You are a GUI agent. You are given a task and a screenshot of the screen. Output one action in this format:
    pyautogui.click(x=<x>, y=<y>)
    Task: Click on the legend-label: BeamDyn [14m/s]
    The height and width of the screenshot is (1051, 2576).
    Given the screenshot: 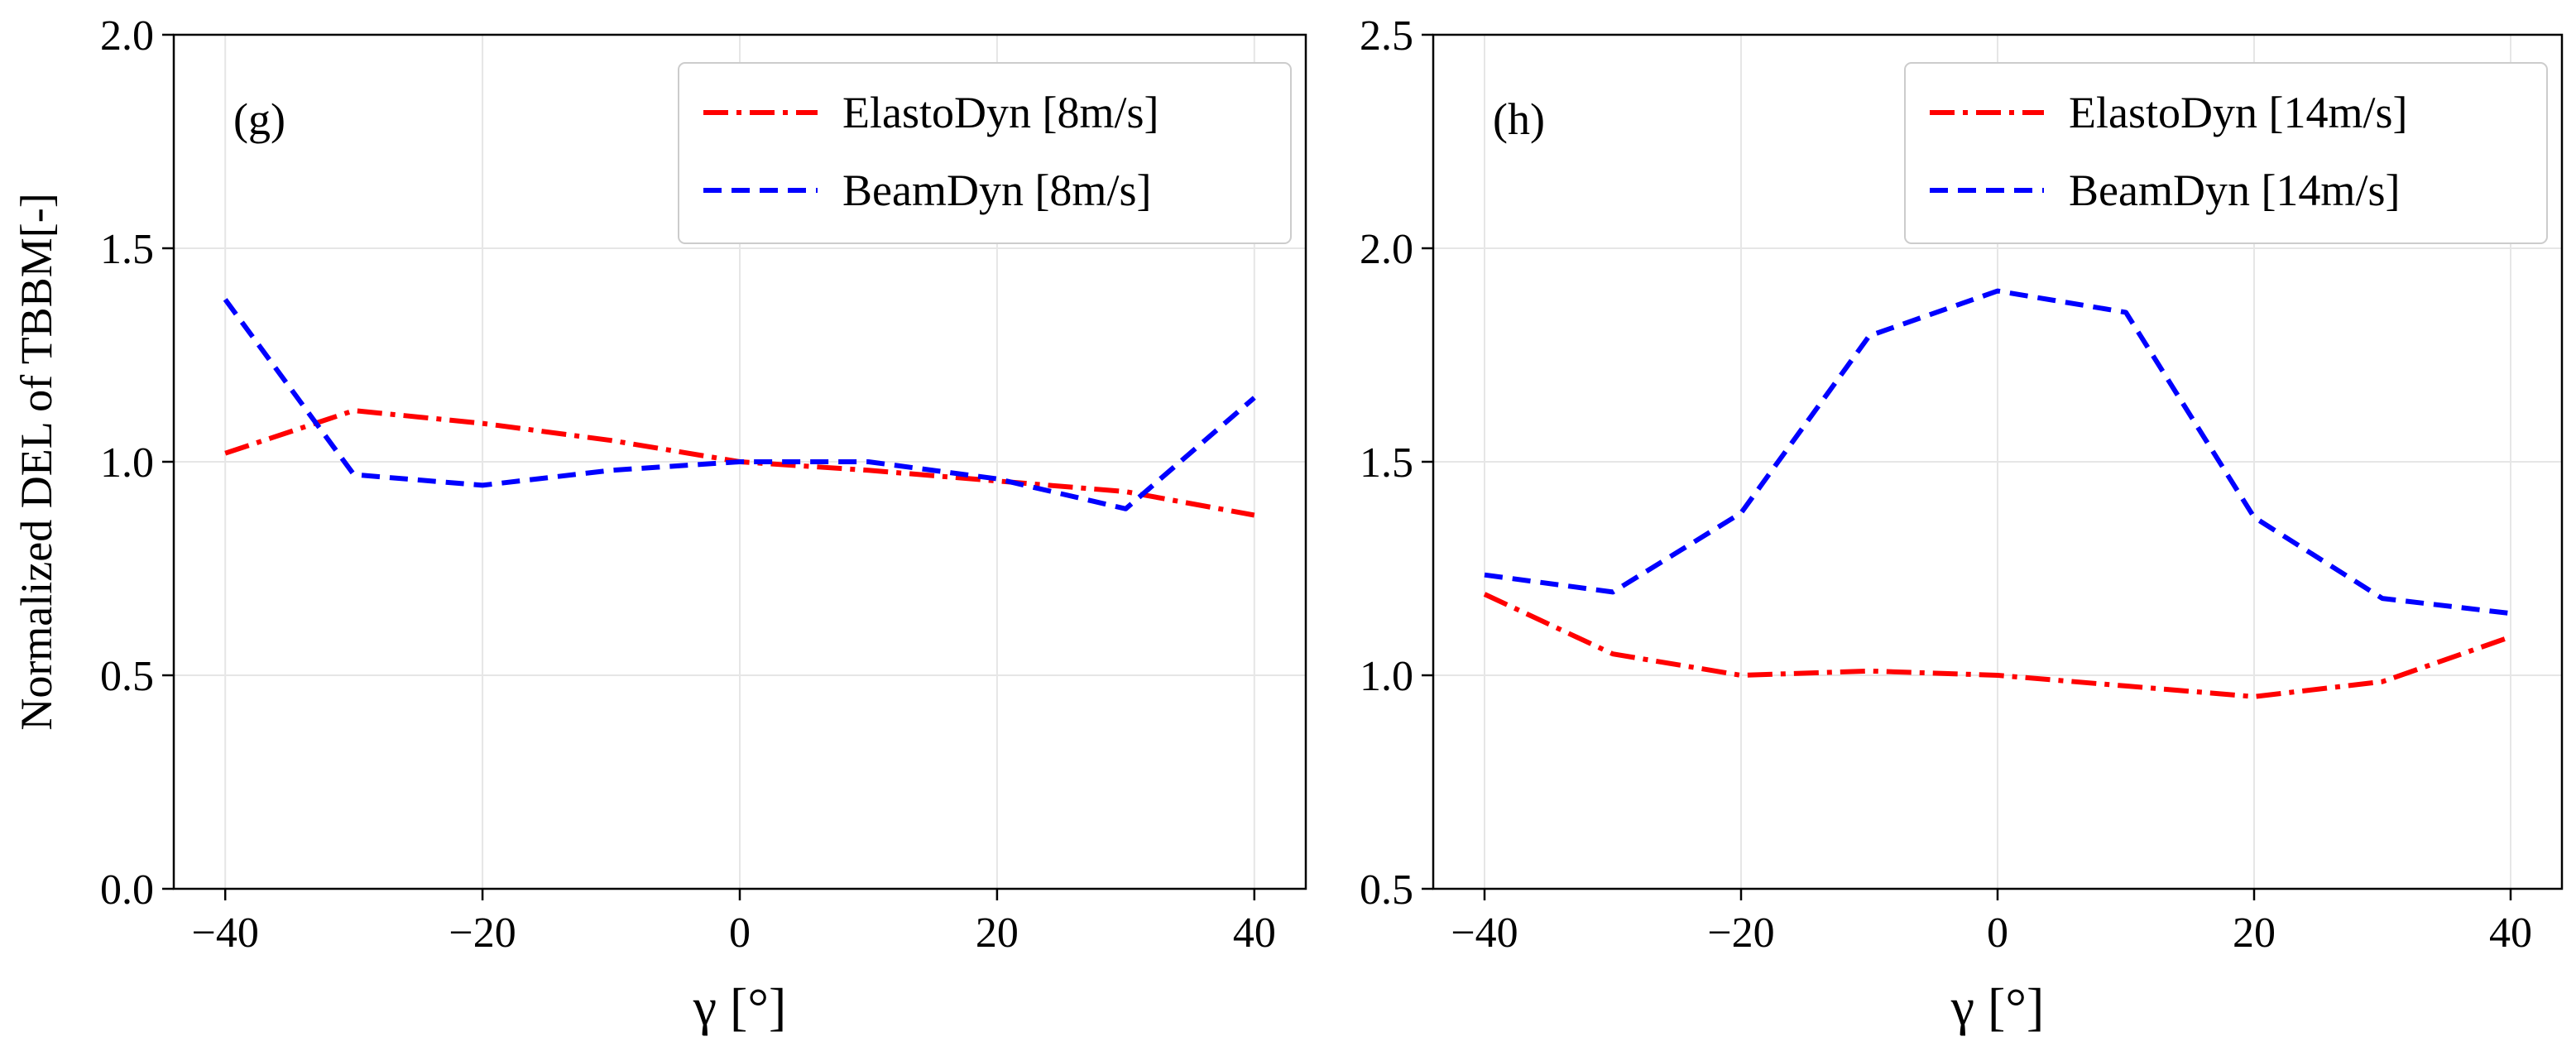 What is the action you would take?
    pyautogui.click(x=2235, y=190)
    